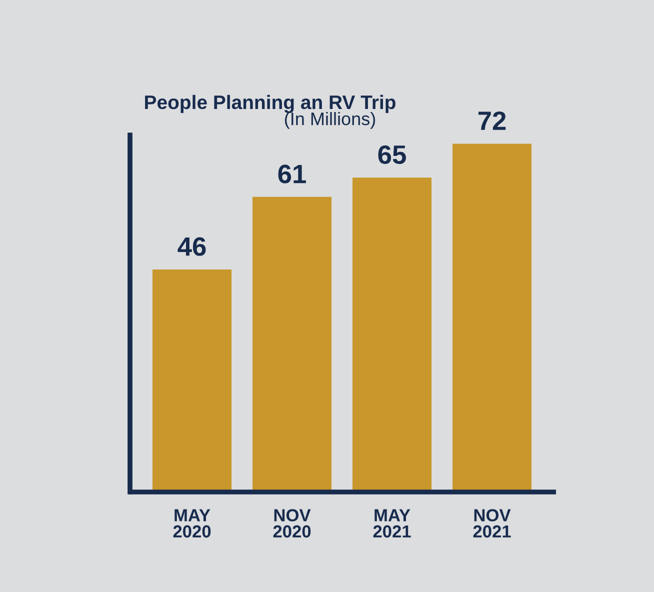  I want to click on chart-subtitle: (In Millions), so click(330, 120).